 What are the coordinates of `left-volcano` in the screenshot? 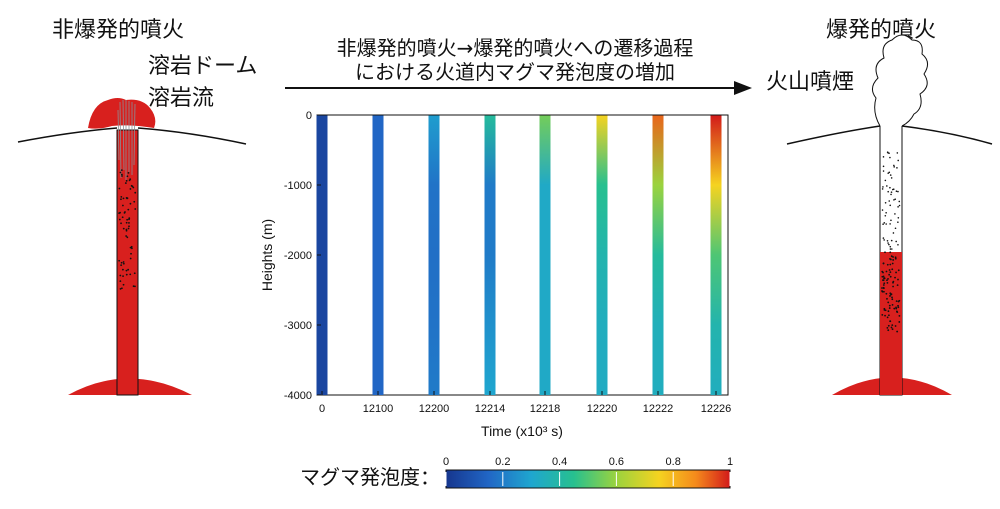 It's located at (132, 247).